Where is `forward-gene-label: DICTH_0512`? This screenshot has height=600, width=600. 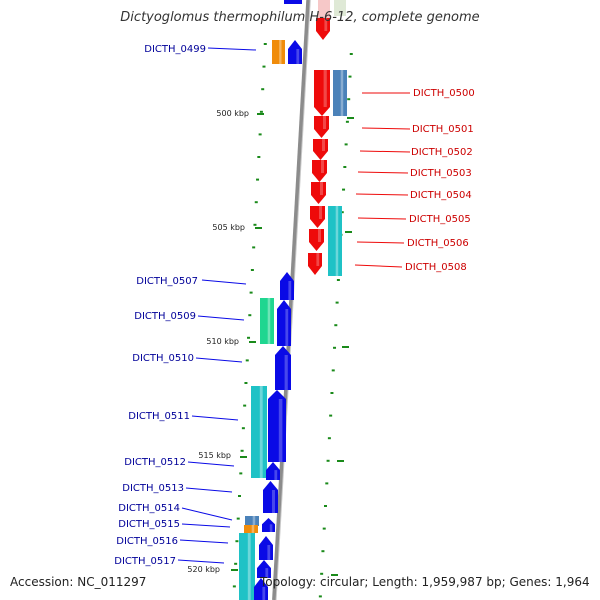
forward-gene-label: DICTH_0512 is located at coordinates (155, 462).